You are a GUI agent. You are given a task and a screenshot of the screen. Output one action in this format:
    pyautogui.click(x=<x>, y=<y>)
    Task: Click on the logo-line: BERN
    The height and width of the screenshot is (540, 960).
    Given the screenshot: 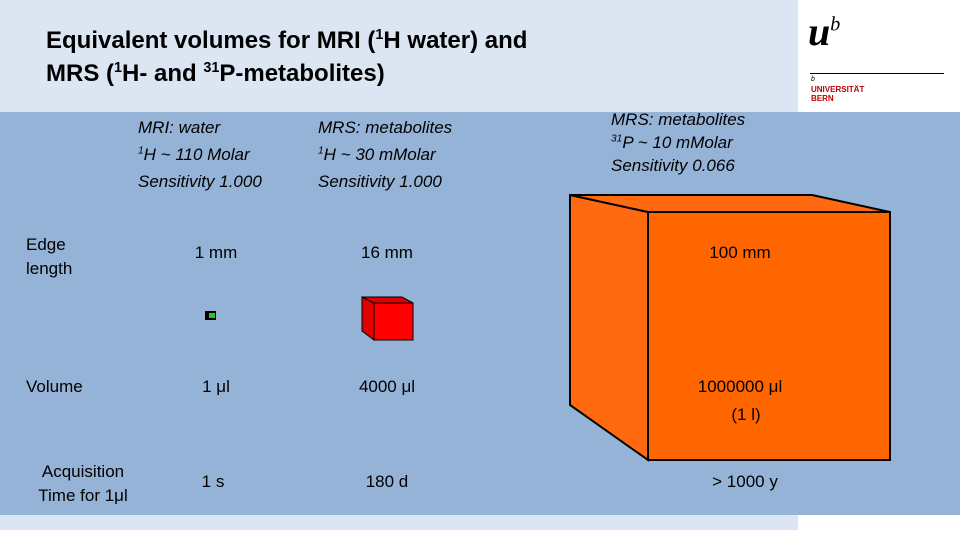 What is the action you would take?
    pyautogui.click(x=822, y=98)
    